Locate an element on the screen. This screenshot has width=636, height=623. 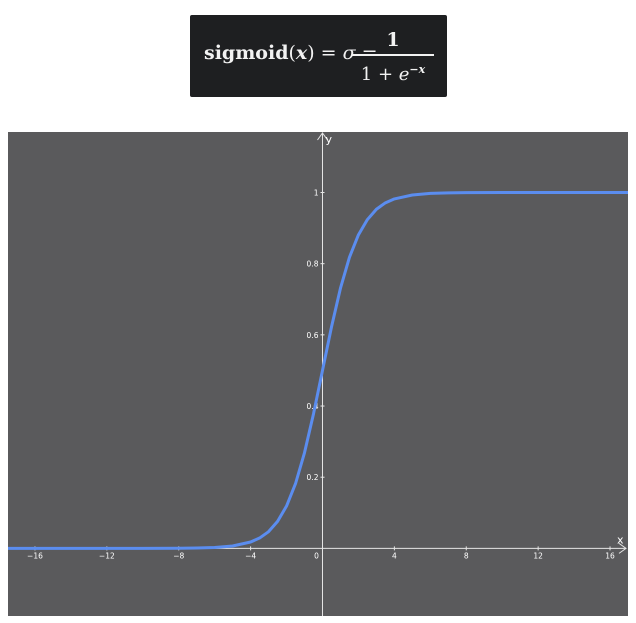
formula-lhs: sigmoid(x) = σ = is located at coordinates (293, 53).